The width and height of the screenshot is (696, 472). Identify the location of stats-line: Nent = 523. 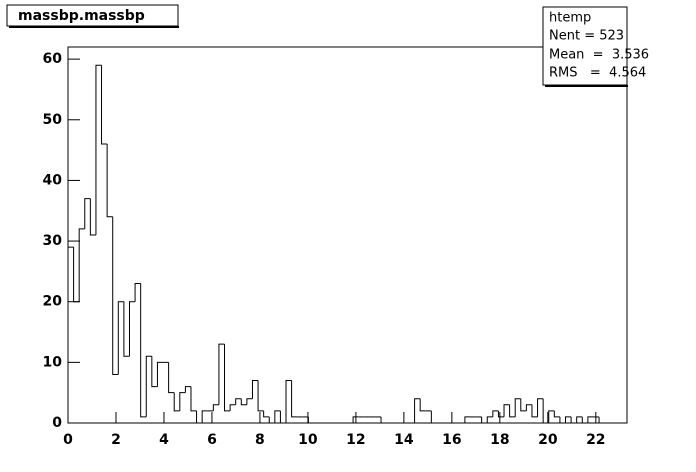
(586, 36).